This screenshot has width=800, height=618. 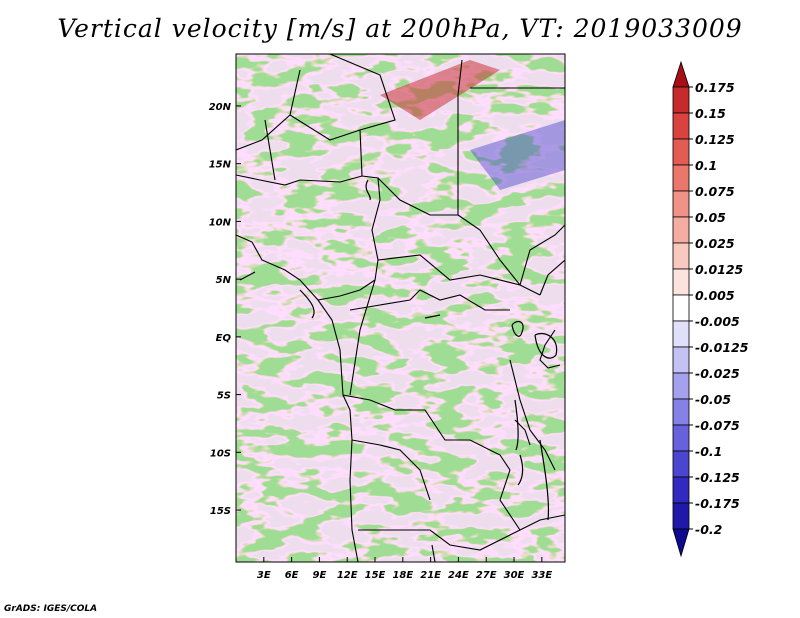 What do you see at coordinates (713, 399) in the screenshot?
I see `colorbar-label: -0.05` at bounding box center [713, 399].